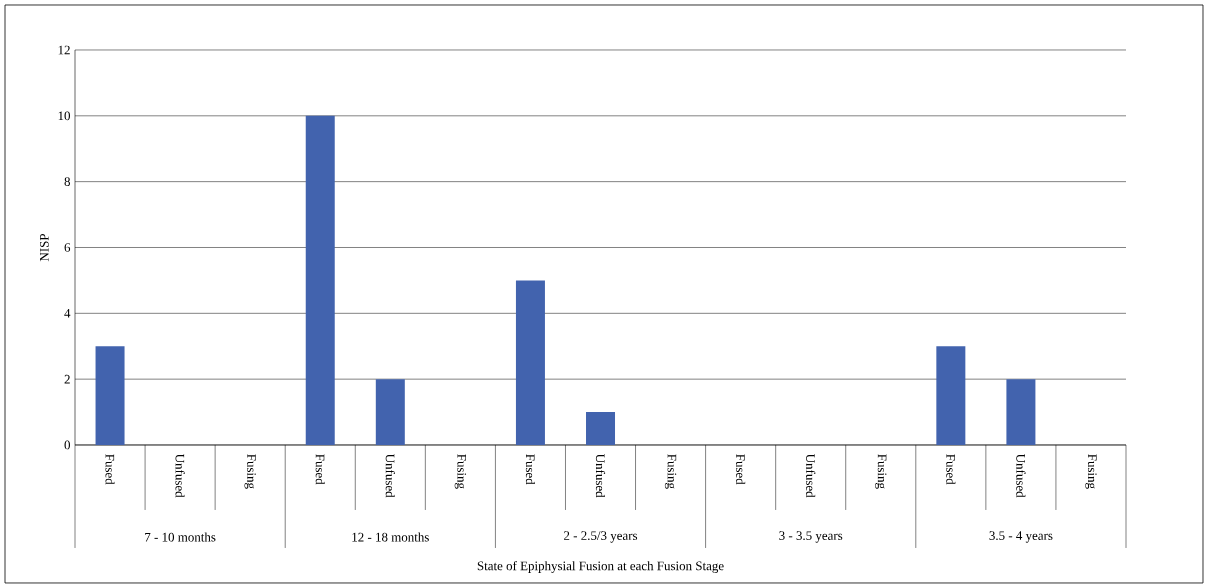 This screenshot has width=1208, height=588. I want to click on y-tick-label: 2, so click(67, 379).